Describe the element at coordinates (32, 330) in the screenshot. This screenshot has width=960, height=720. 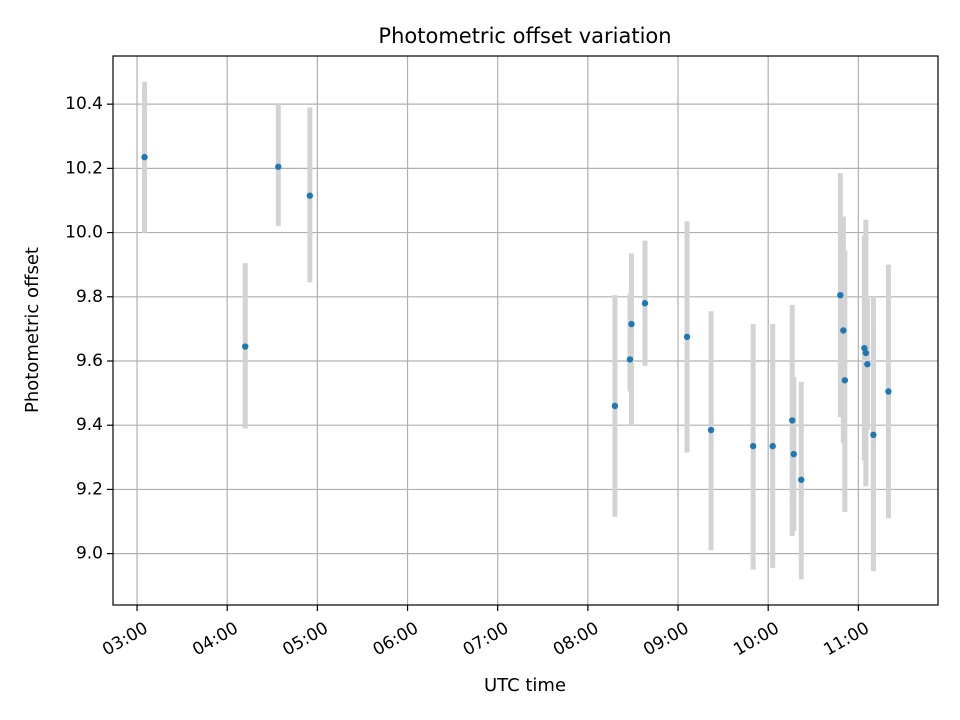
I see `y-axis-label: Photometric offset` at that location.